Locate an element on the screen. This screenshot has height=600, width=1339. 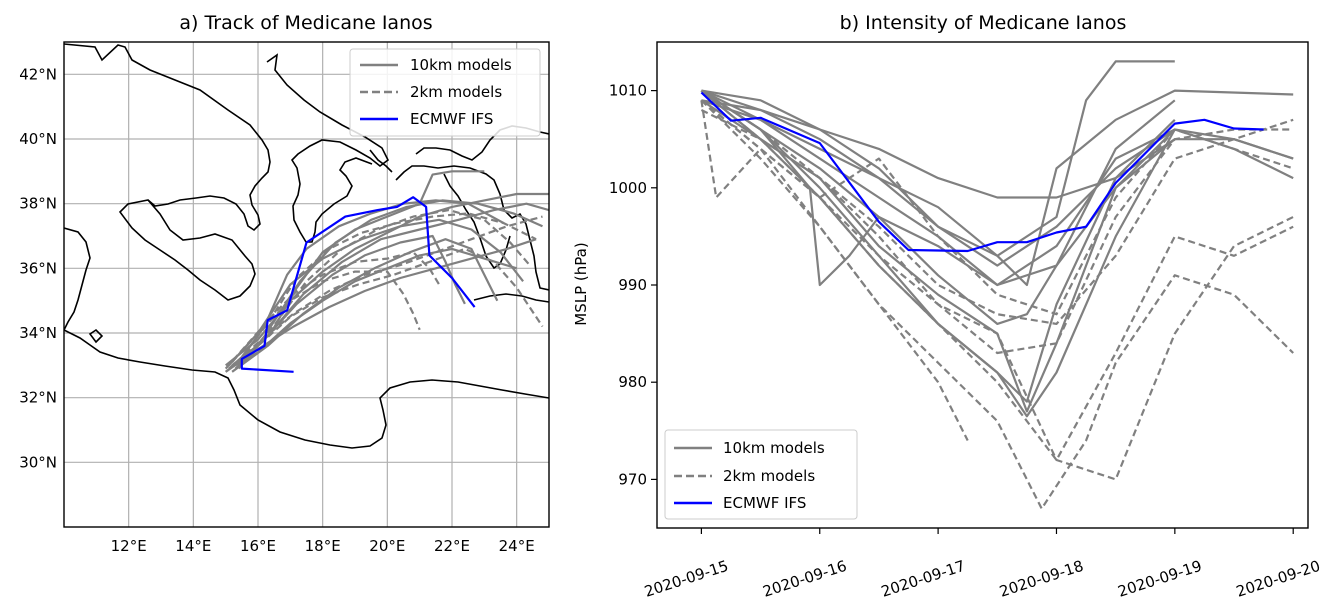
x-tick-label: 2020-09-17 is located at coordinates (923, 578).